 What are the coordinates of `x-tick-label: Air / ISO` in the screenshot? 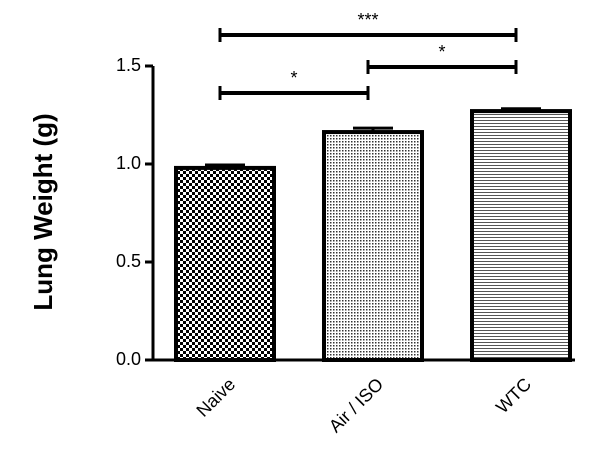 It's located at (356, 405).